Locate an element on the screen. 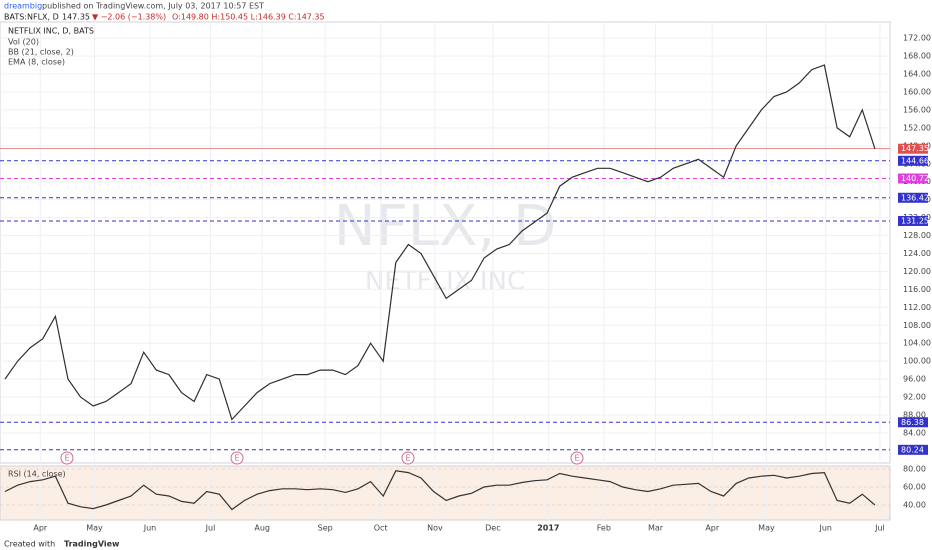 This screenshot has height=550, width=932. y-tick-label: 108.00 is located at coordinates (917, 325).